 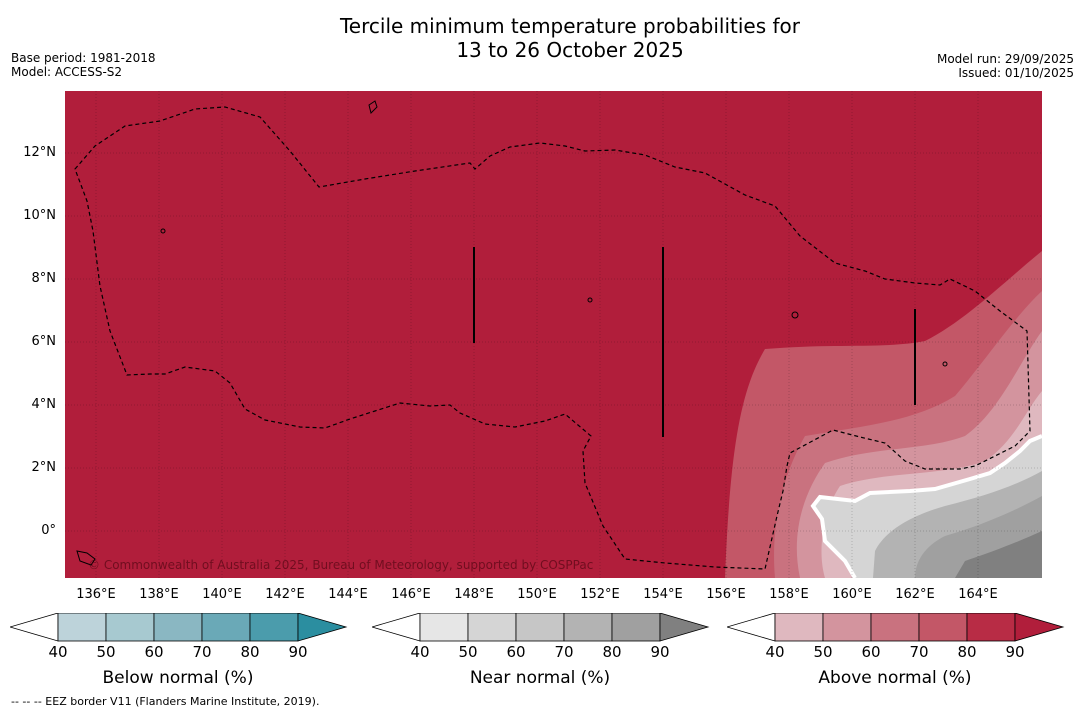 I want to click on cbar-below-arrow-right, so click(x=322, y=627).